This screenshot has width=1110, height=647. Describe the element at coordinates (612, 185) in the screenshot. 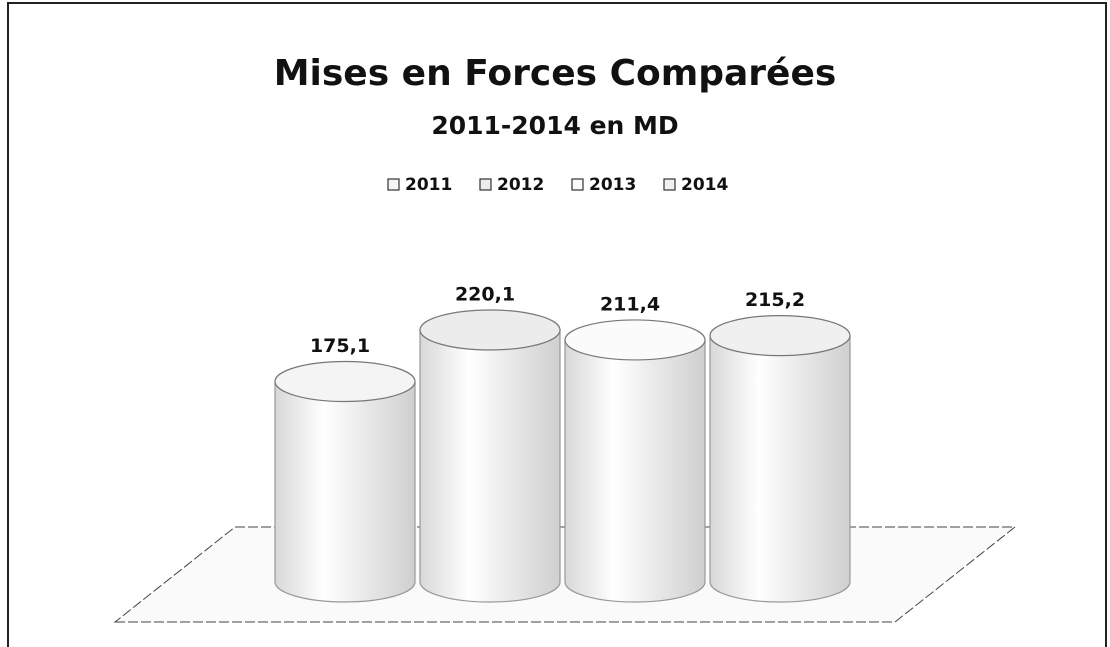

I see `legend-label: 2013` at that location.